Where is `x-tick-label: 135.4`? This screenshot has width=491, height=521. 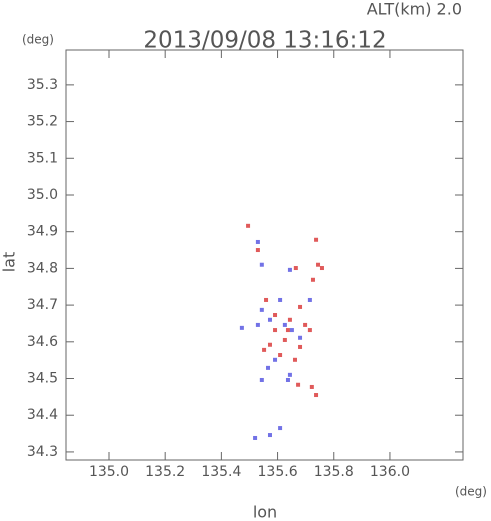
x-tick-label: 135.4 is located at coordinates (221, 472).